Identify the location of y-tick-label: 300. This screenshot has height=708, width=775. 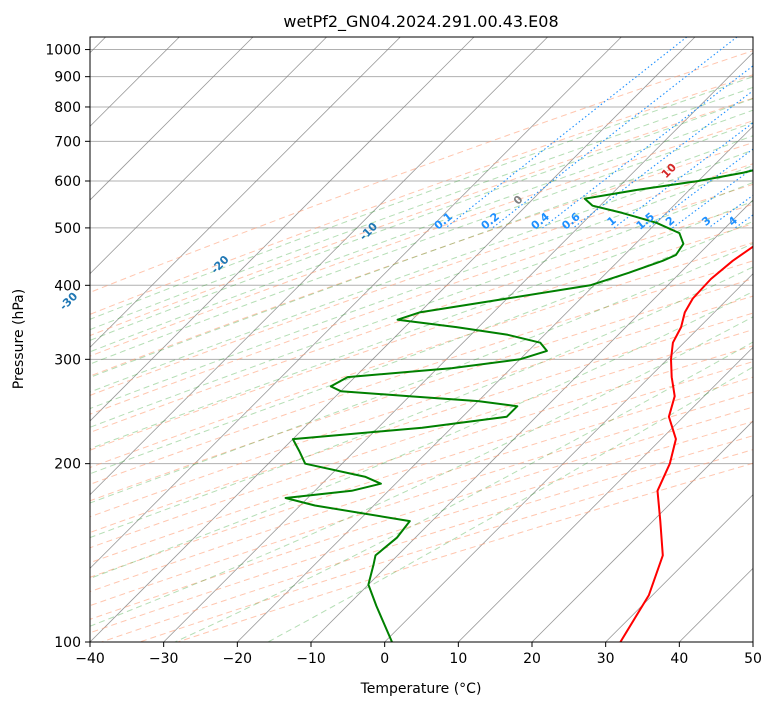
(67, 360).